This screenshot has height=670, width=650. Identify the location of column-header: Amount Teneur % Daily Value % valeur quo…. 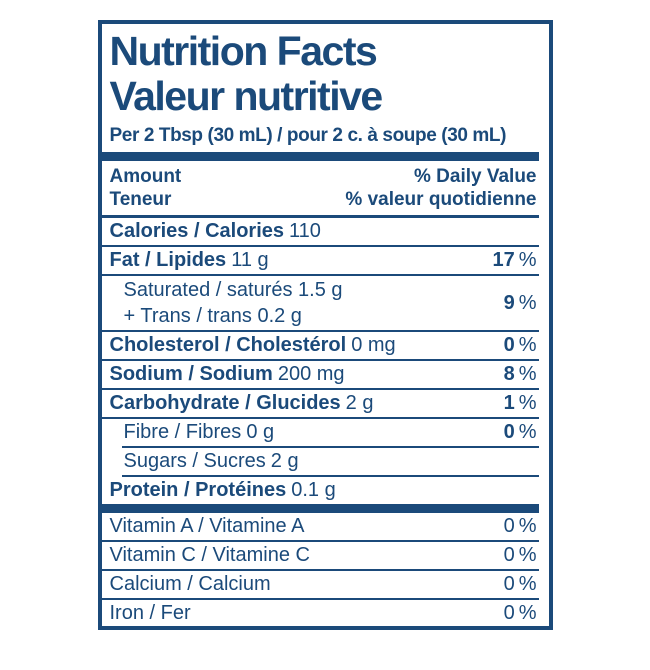
(325, 188).